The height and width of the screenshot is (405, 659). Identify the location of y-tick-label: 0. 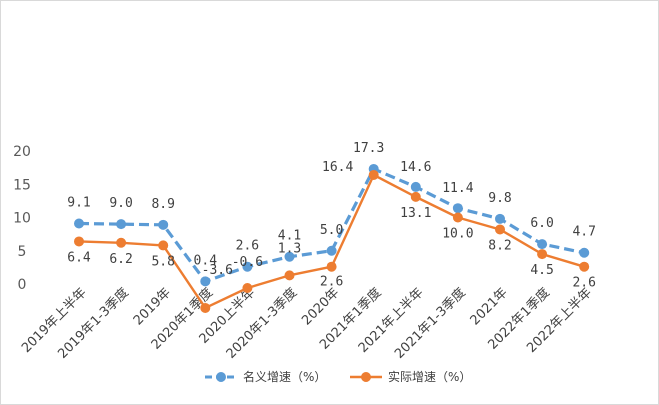
(22, 285).